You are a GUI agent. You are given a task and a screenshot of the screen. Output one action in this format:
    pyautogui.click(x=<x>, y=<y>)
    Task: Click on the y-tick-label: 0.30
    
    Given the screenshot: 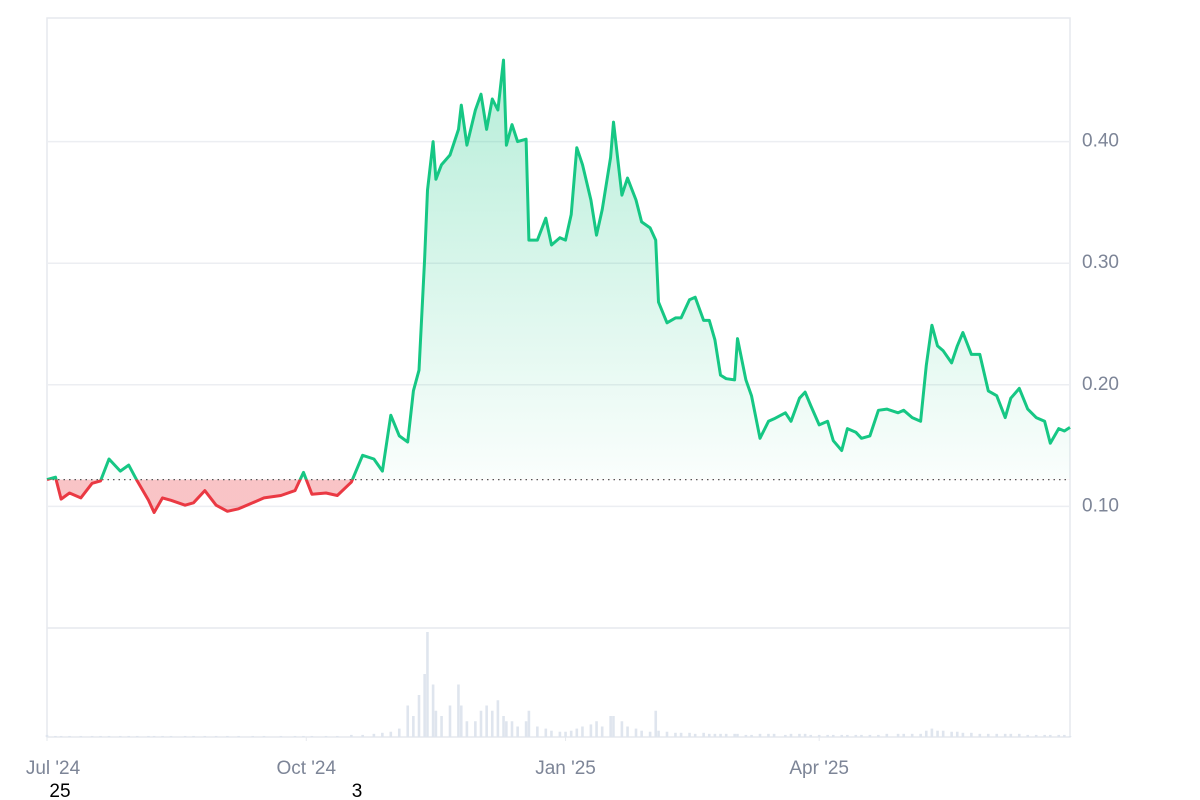 What is the action you would take?
    pyautogui.click(x=1100, y=262)
    